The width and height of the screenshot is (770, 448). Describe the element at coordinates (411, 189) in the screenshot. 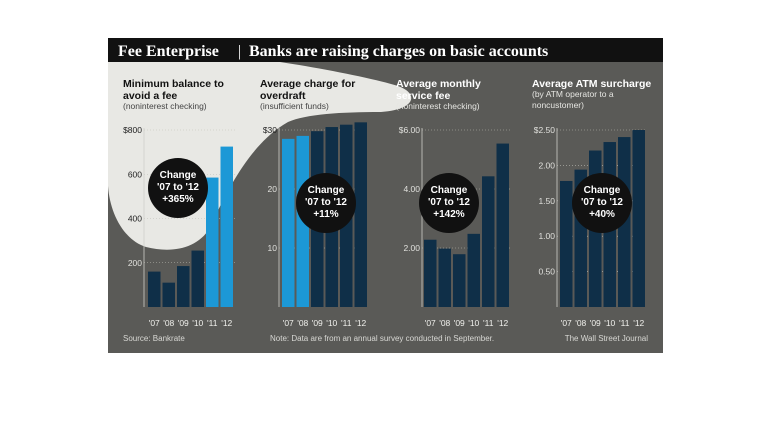

I see `y-tick-label: 4.00` at that location.